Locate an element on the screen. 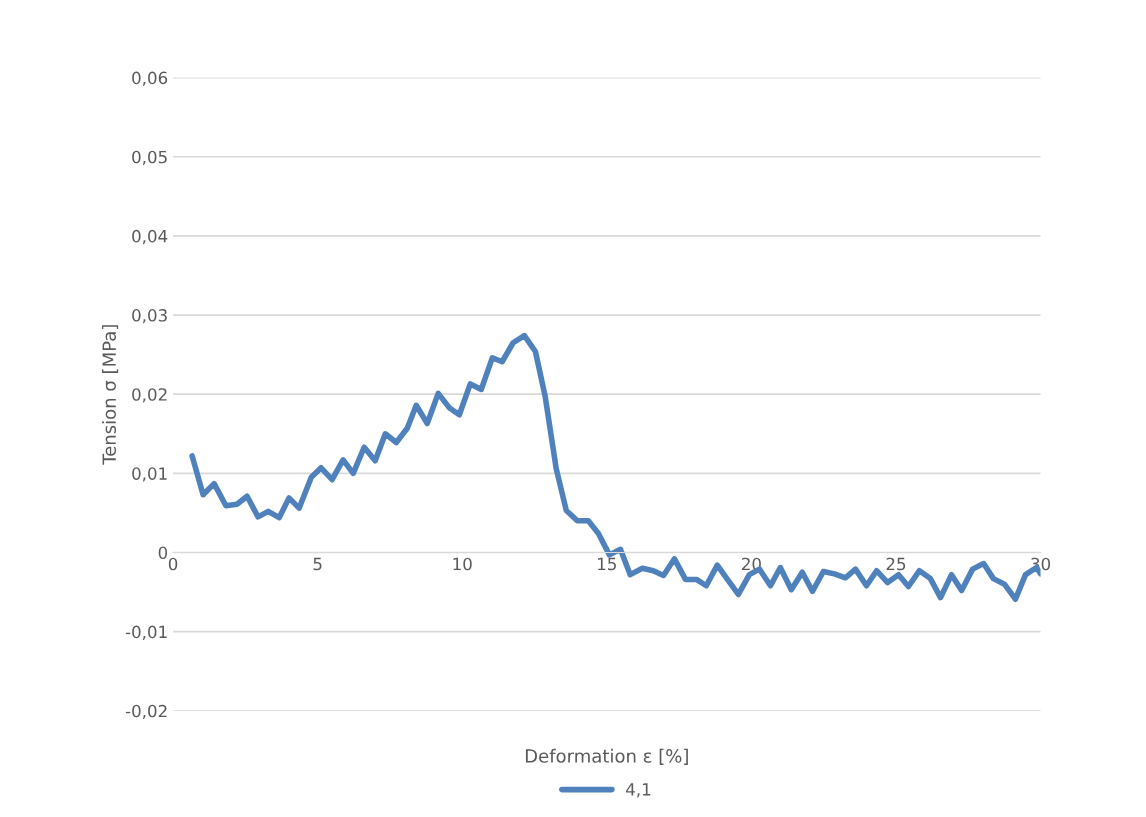  y-tick-label: 0,06 is located at coordinates (150, 78).